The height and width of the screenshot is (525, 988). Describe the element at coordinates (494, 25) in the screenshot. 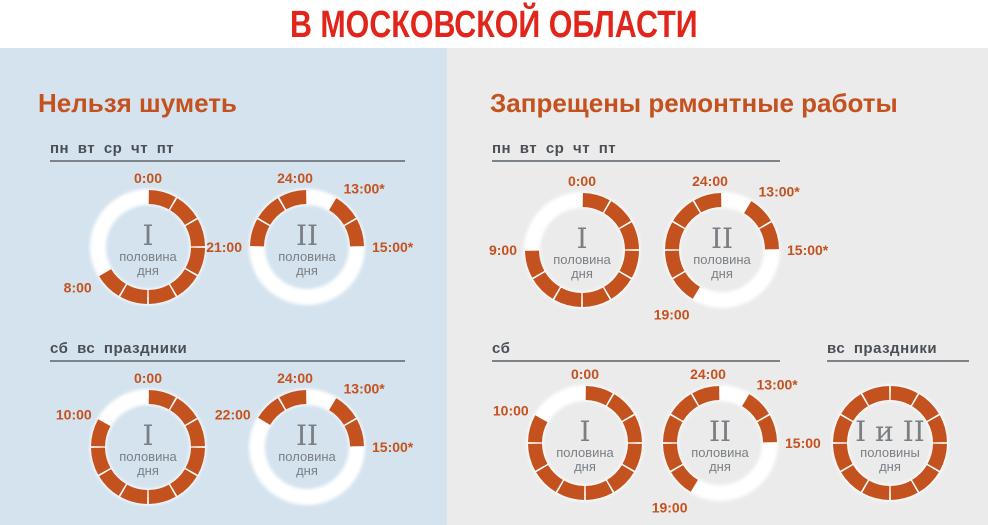

I see `page-title: В МОСКОВСКОЙ ОБЛАСТИ` at that location.